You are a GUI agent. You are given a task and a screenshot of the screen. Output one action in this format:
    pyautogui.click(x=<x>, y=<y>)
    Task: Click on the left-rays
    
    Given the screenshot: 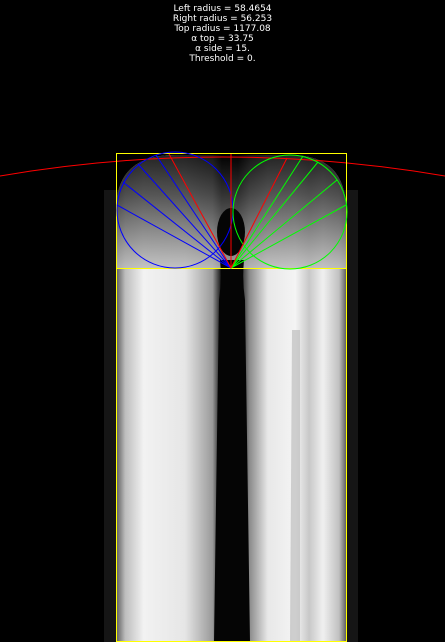 What is the action you would take?
    pyautogui.click(x=174, y=211)
    